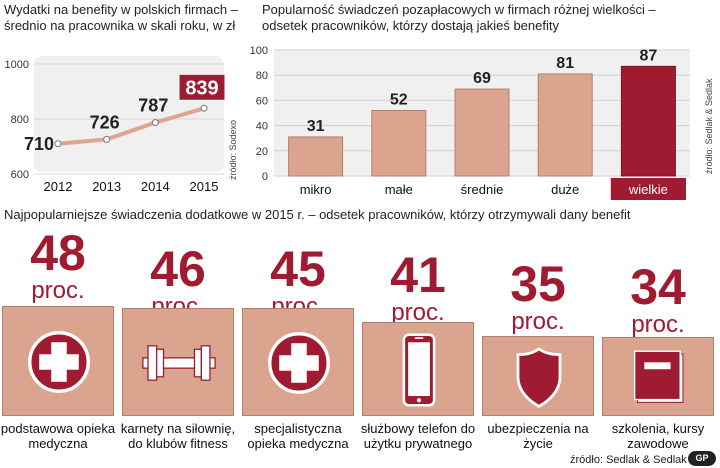 This screenshot has height=468, width=720. I want to click on x-tick-label: 2015, so click(204, 186).